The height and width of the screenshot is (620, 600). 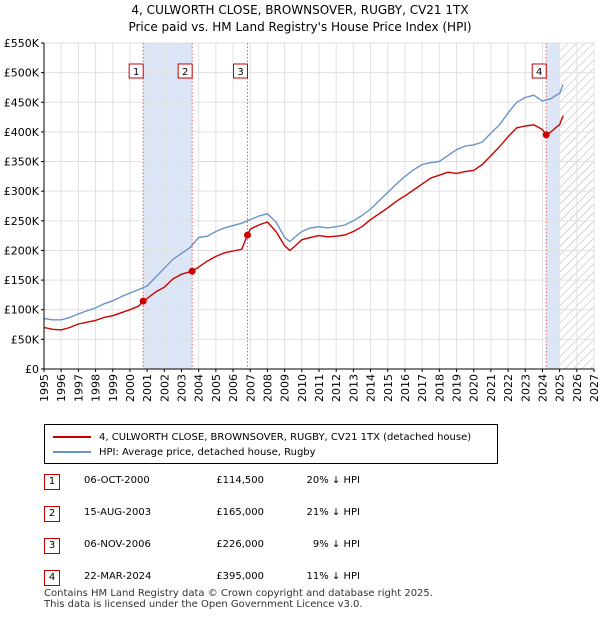 What do you see at coordinates (457, 388) in the screenshot?
I see `x-tick-label: 2019` at bounding box center [457, 388].